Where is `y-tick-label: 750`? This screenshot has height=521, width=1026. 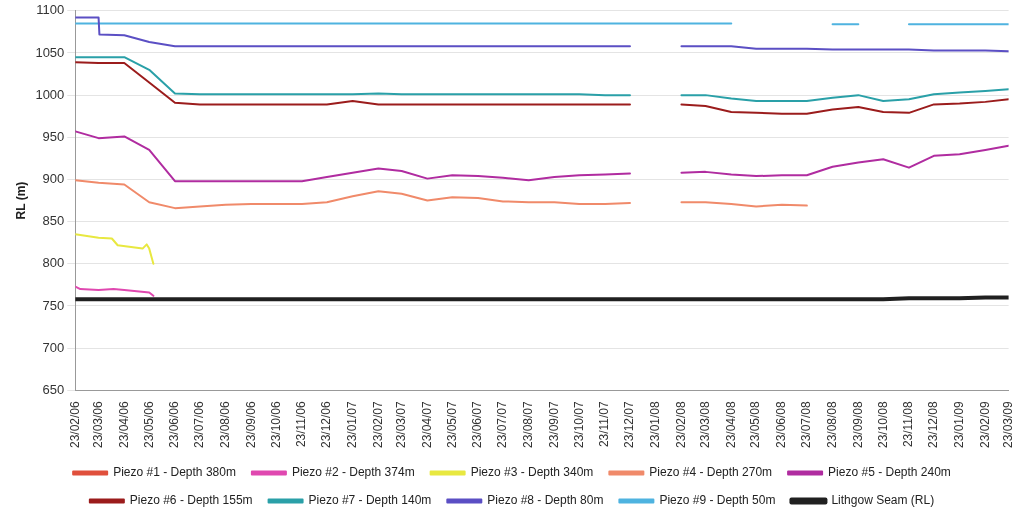
y-tick-label: 750 is located at coordinates (53, 305).